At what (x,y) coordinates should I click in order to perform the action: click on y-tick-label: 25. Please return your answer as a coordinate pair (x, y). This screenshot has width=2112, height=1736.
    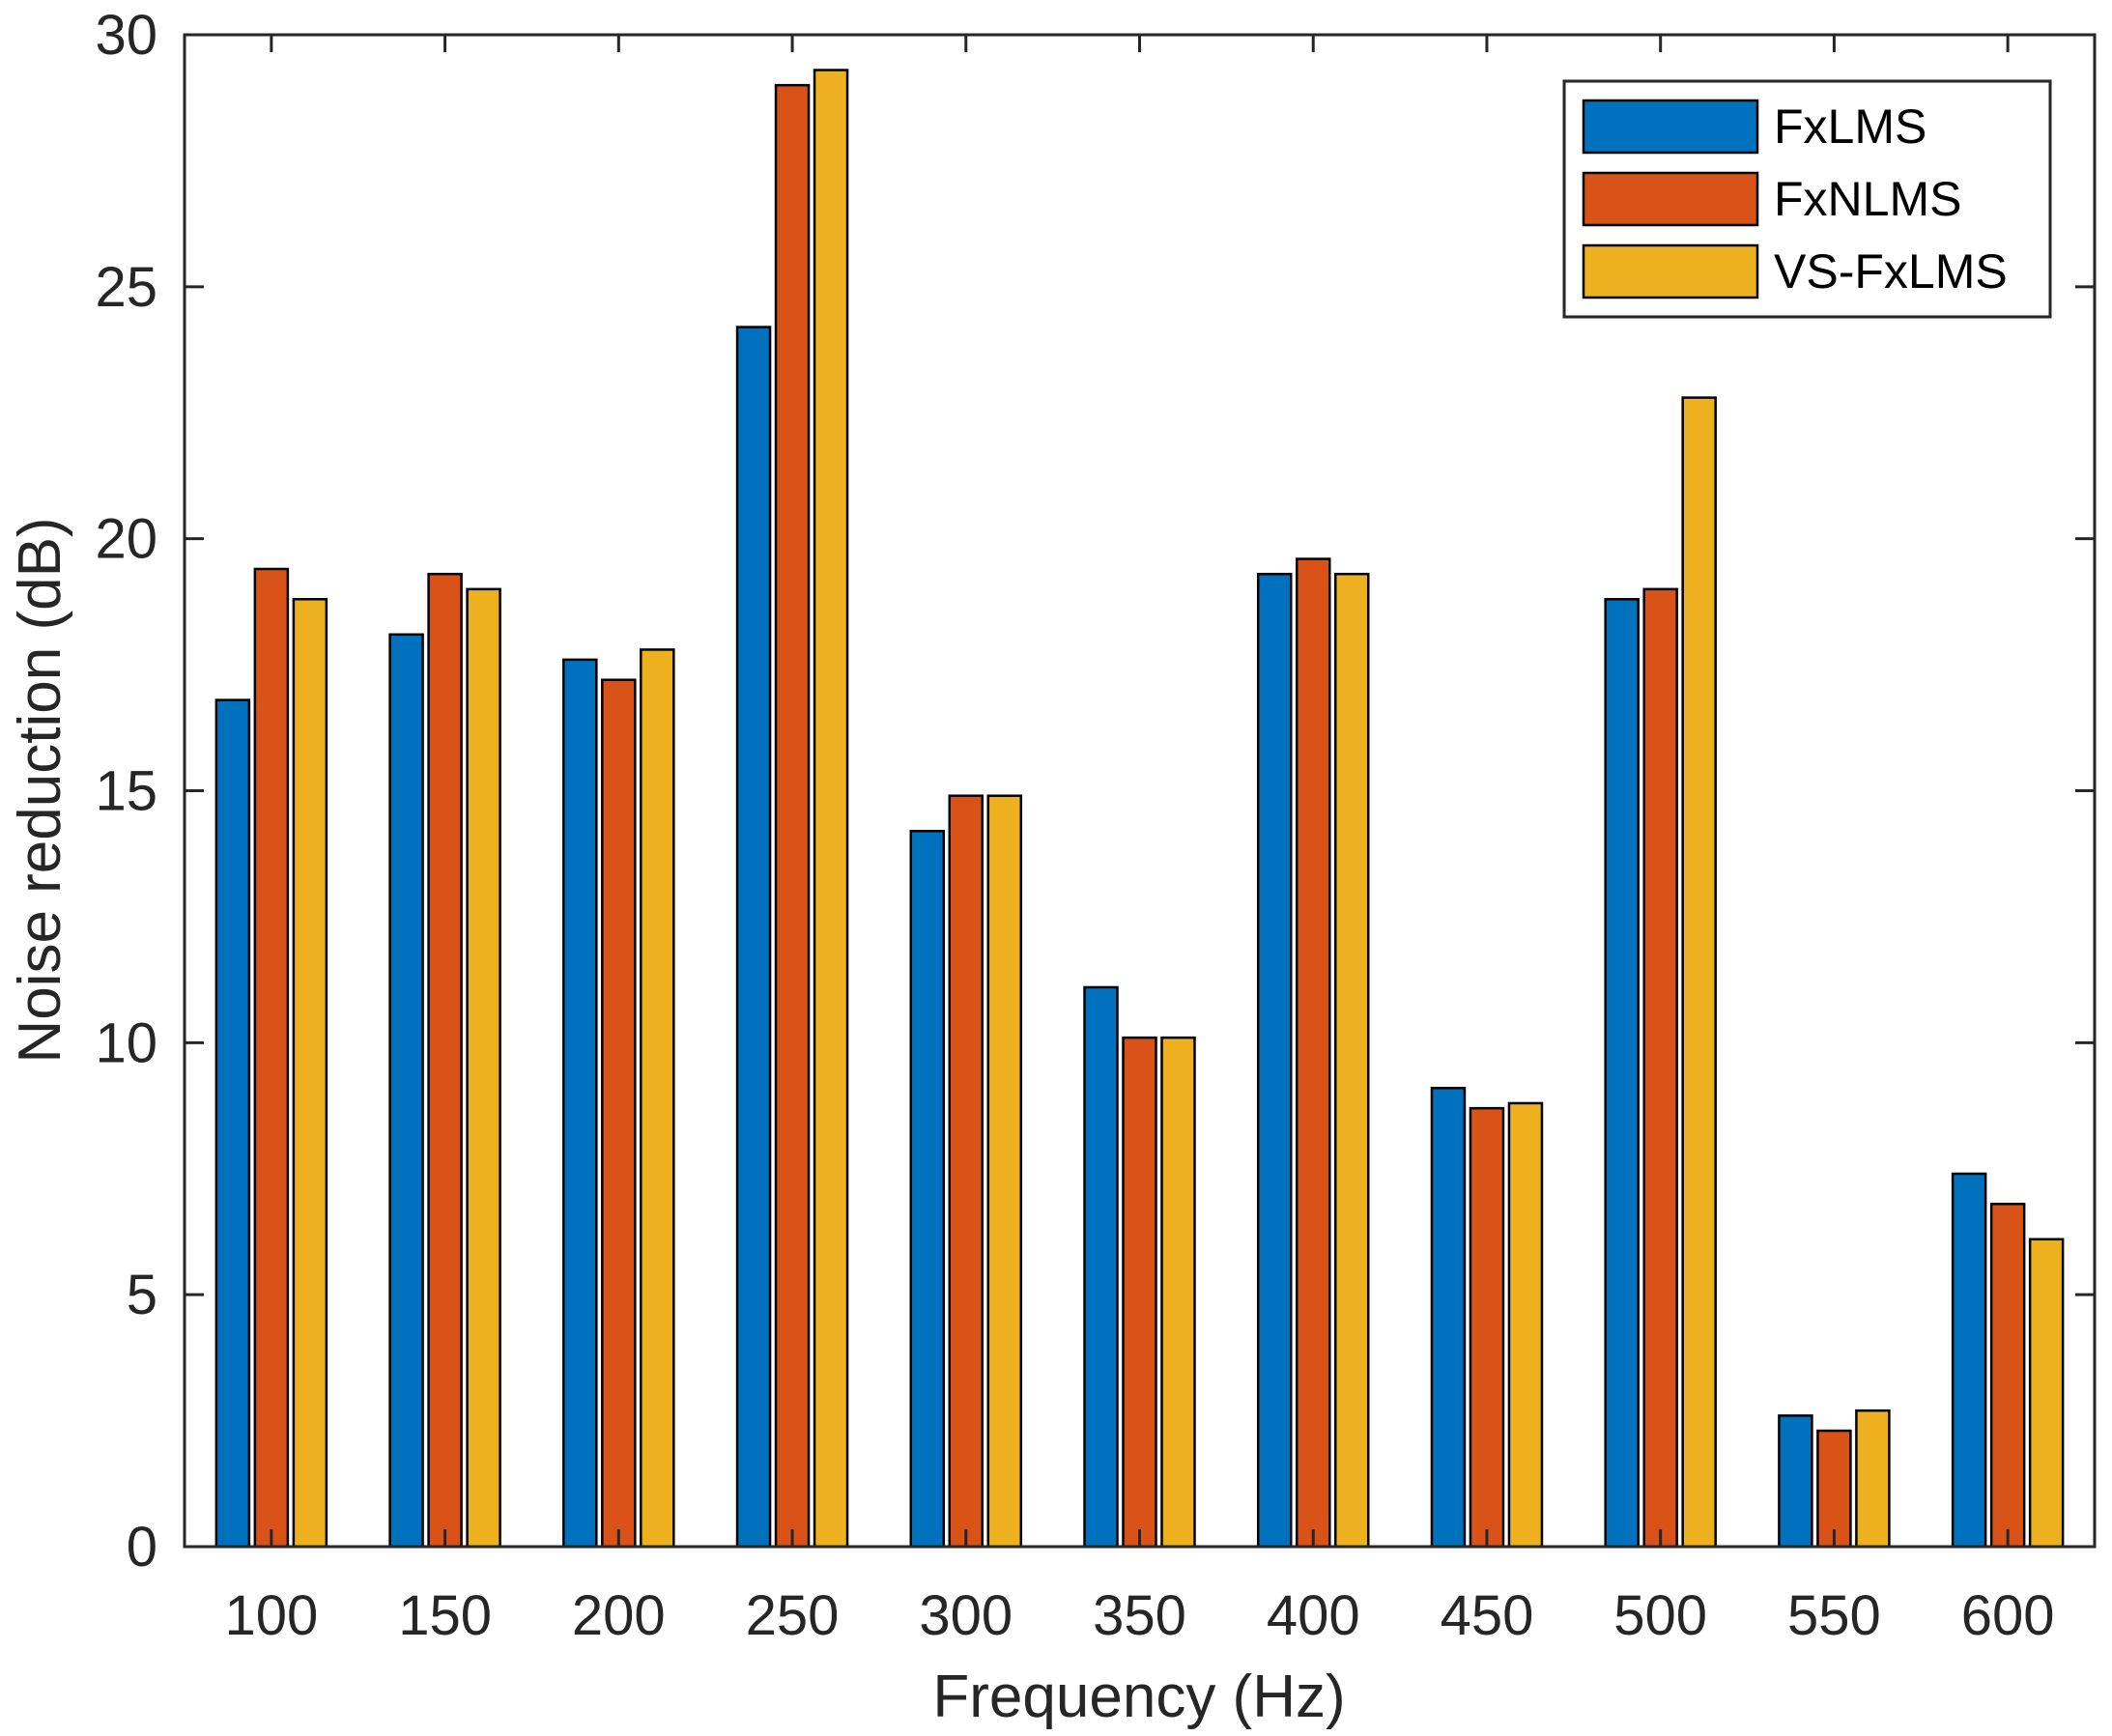
    Looking at the image, I should click on (126, 287).